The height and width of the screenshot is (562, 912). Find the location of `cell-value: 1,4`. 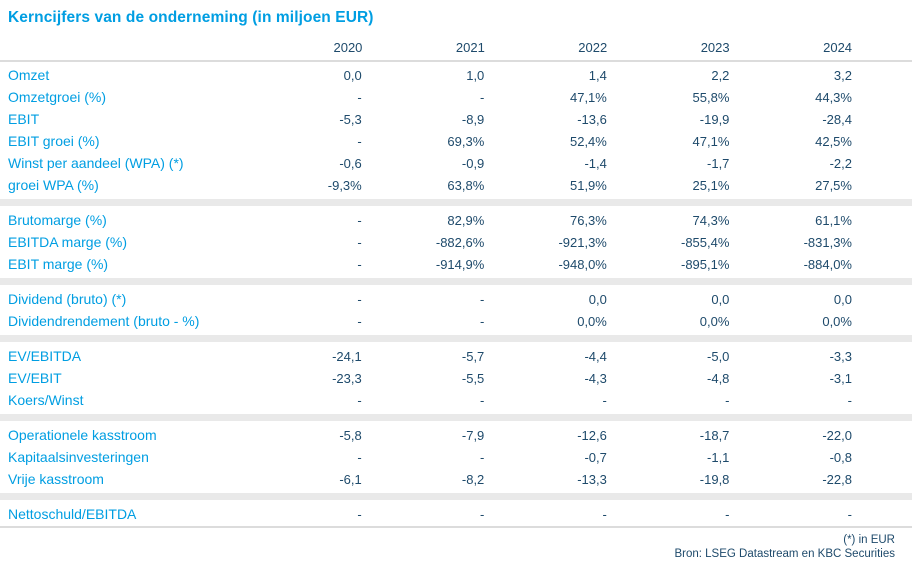

cell-value: 1,4 is located at coordinates (597, 75).